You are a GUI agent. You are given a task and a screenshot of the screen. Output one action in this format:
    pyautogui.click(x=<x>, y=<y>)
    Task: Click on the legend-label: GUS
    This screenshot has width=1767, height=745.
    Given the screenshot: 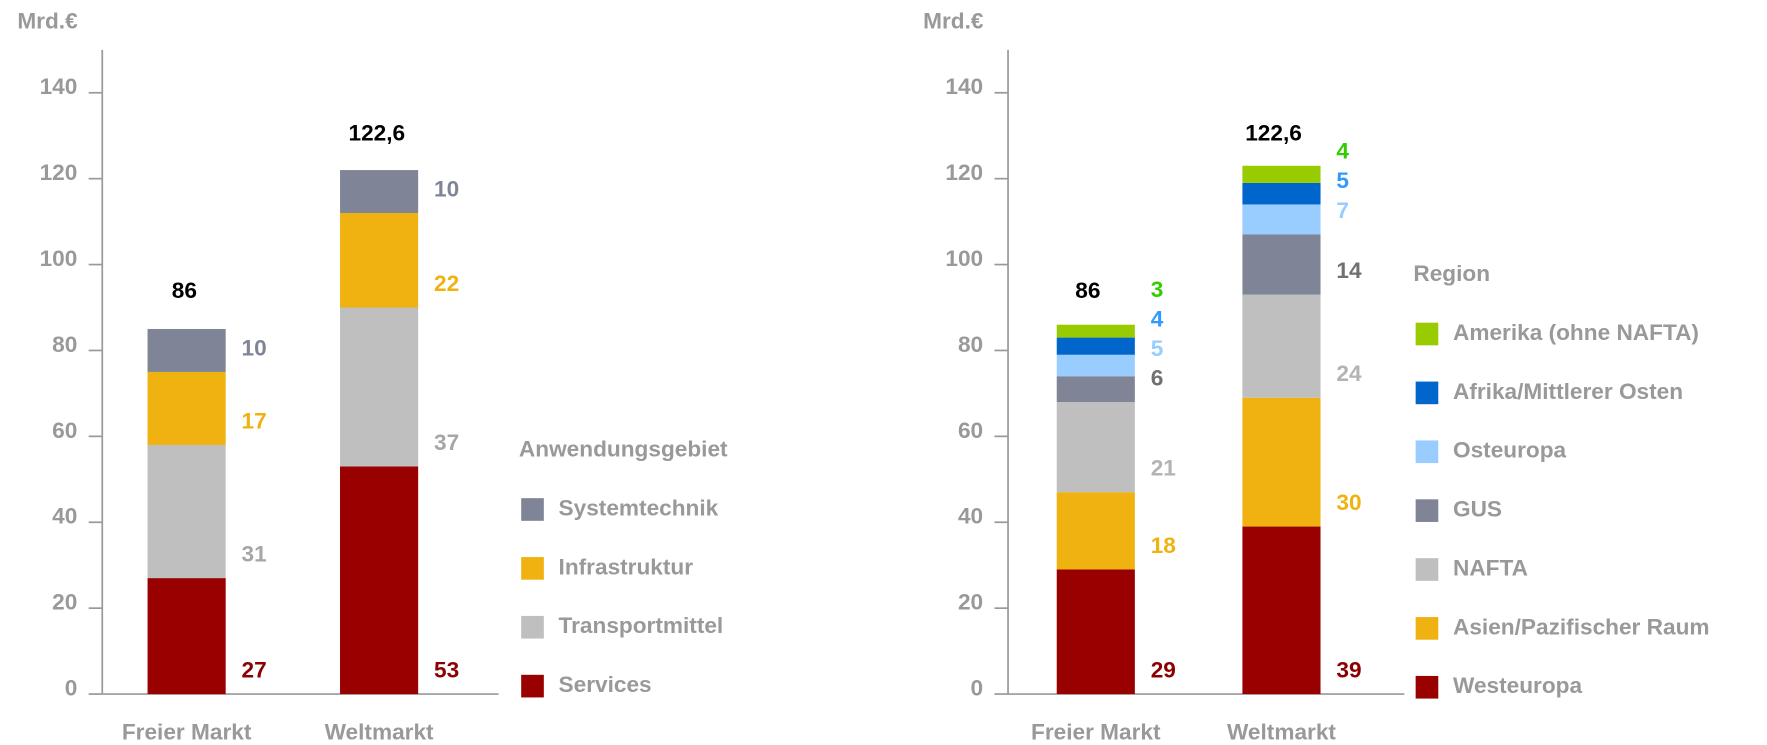 What is the action you would take?
    pyautogui.click(x=1477, y=509)
    